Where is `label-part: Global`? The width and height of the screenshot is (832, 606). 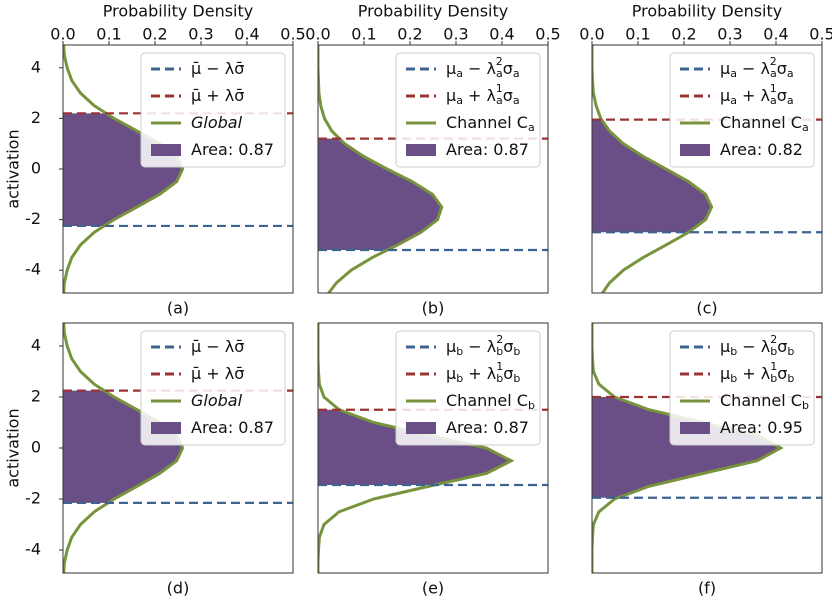
label-part: Global is located at coordinates (217, 400).